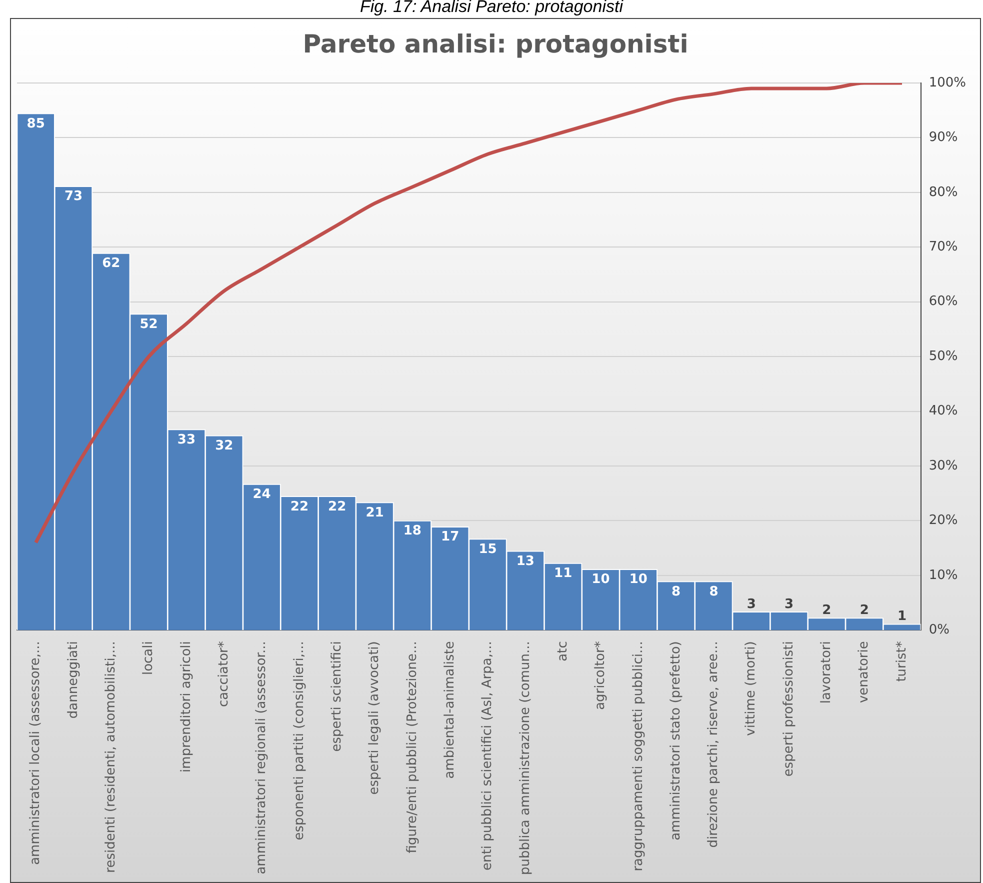 The width and height of the screenshot is (983, 883). I want to click on x-tick-label: turist*, so click(902, 661).